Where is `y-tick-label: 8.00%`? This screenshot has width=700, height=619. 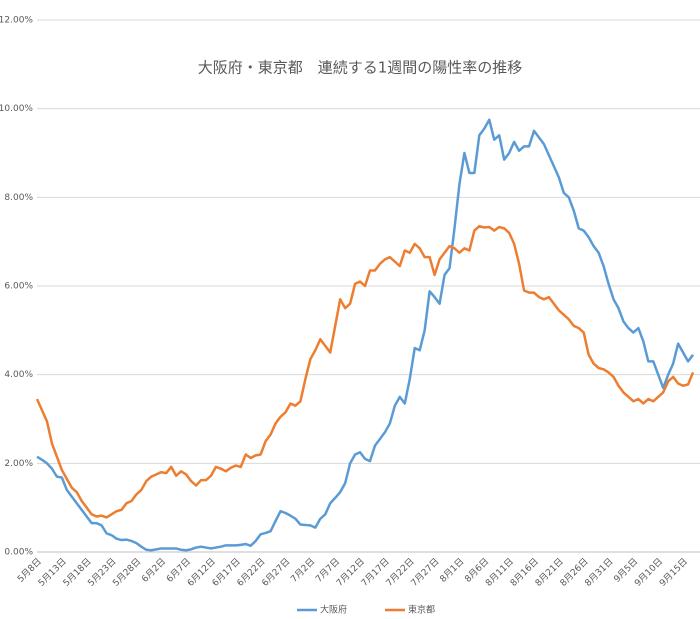
y-tick-label: 8.00% is located at coordinates (18, 198).